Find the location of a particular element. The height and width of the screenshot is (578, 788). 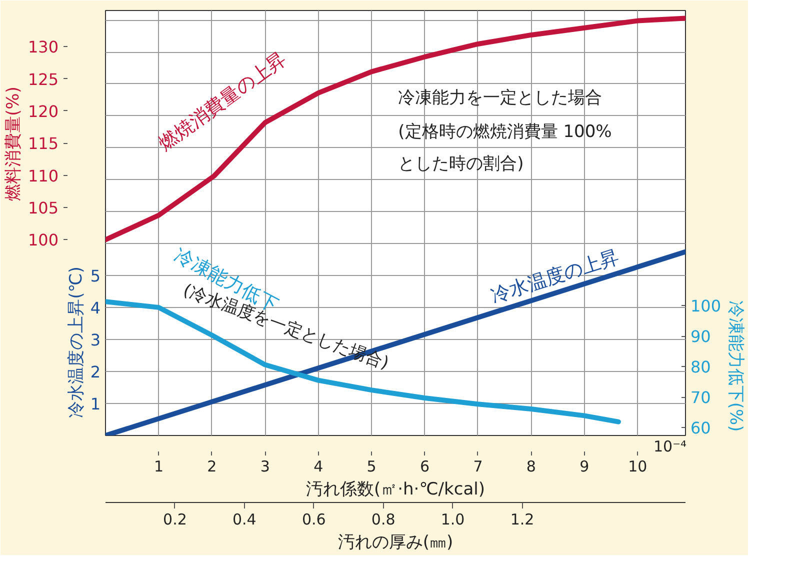

x-tick-label: 5 is located at coordinates (371, 467).